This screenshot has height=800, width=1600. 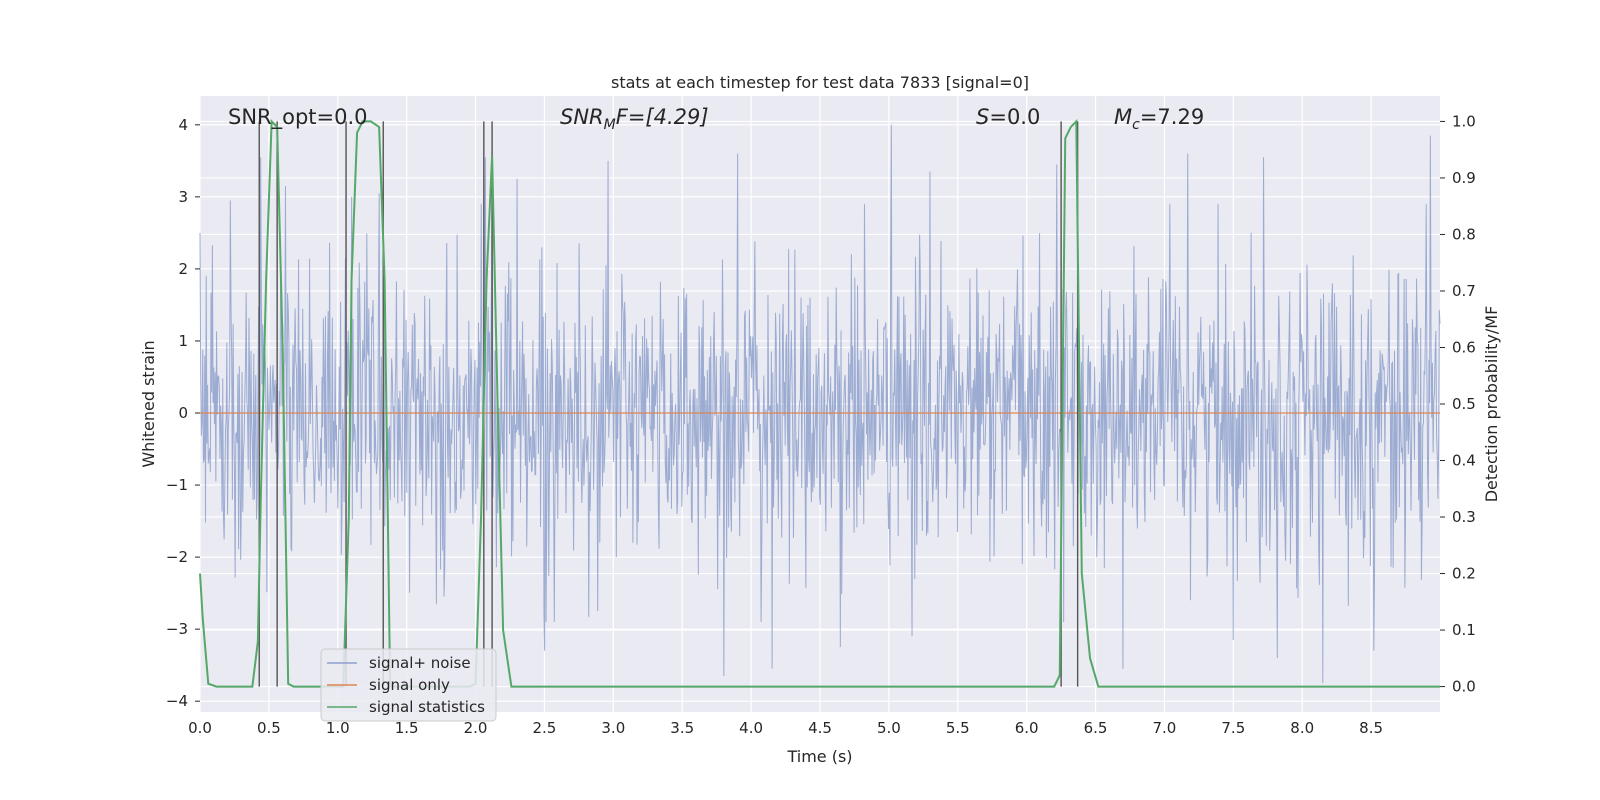 I want to click on x-tick-label: 5.0, so click(x=889, y=728).